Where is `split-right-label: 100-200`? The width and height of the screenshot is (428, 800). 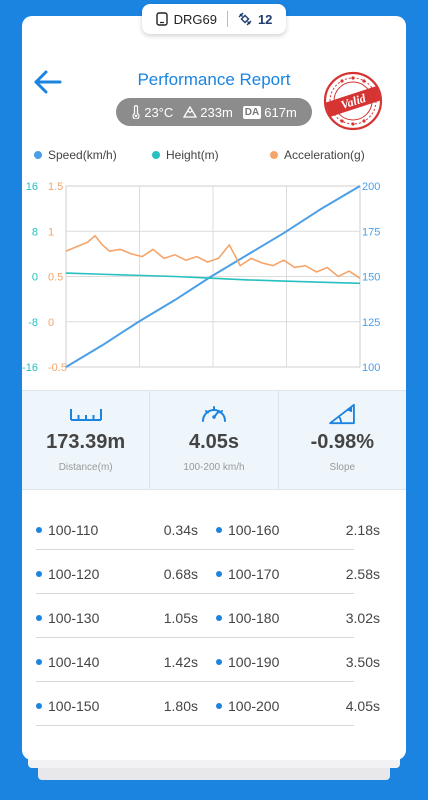
split-right-label: 100-200 is located at coordinates (247, 706).